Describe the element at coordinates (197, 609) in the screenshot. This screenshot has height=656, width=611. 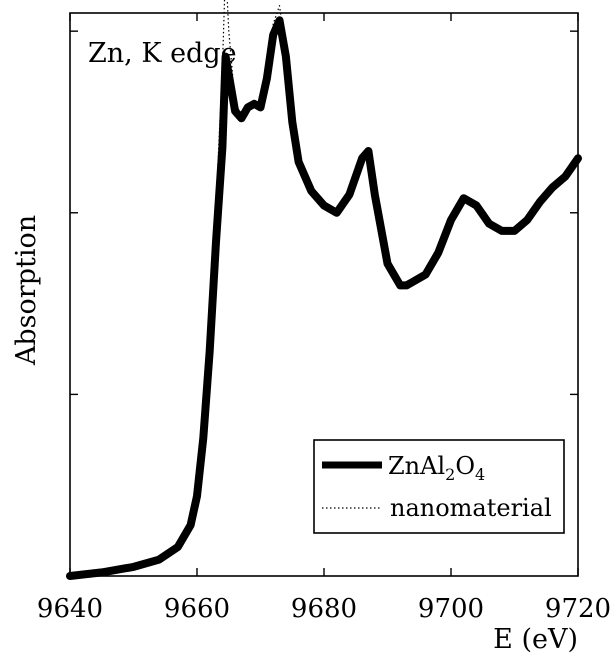
I see `x-tick-label: 9660` at that location.